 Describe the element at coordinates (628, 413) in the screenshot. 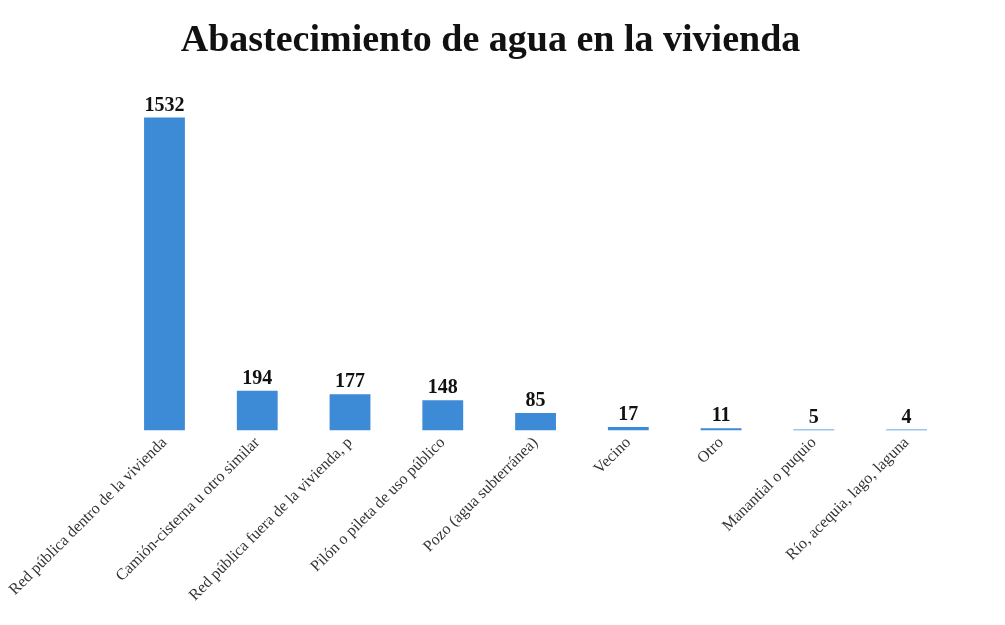

I see `data-label: 17` at that location.